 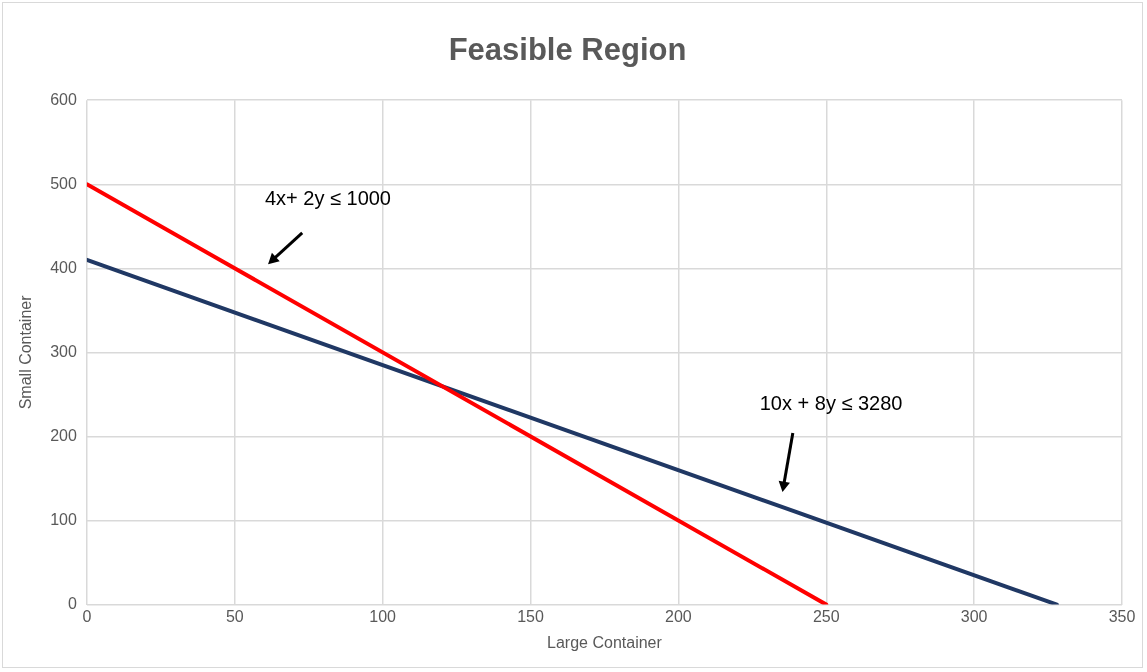 What do you see at coordinates (63, 519) in the screenshot?
I see `y-tick-label: 100` at bounding box center [63, 519].